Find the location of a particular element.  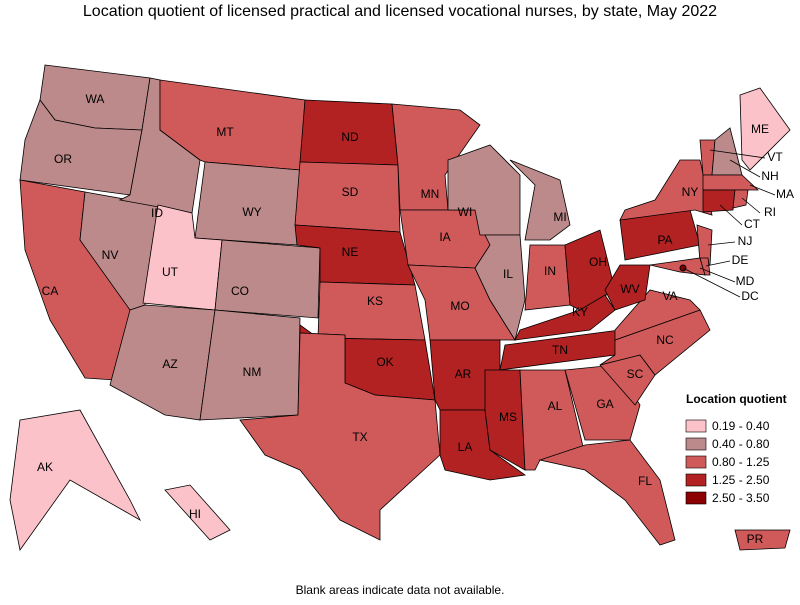

state-label: MO is located at coordinates (459, 306).